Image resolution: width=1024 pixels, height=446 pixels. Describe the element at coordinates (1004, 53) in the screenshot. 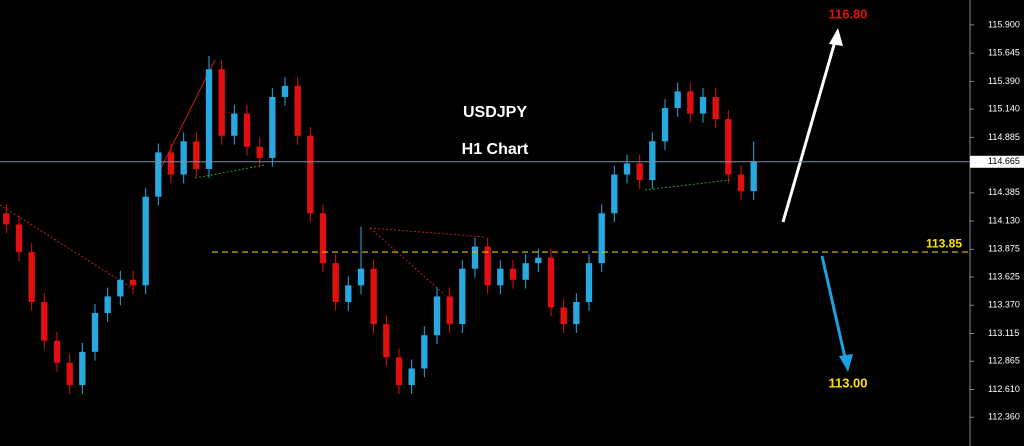

I see `y-tick-label: 115.645` at that location.